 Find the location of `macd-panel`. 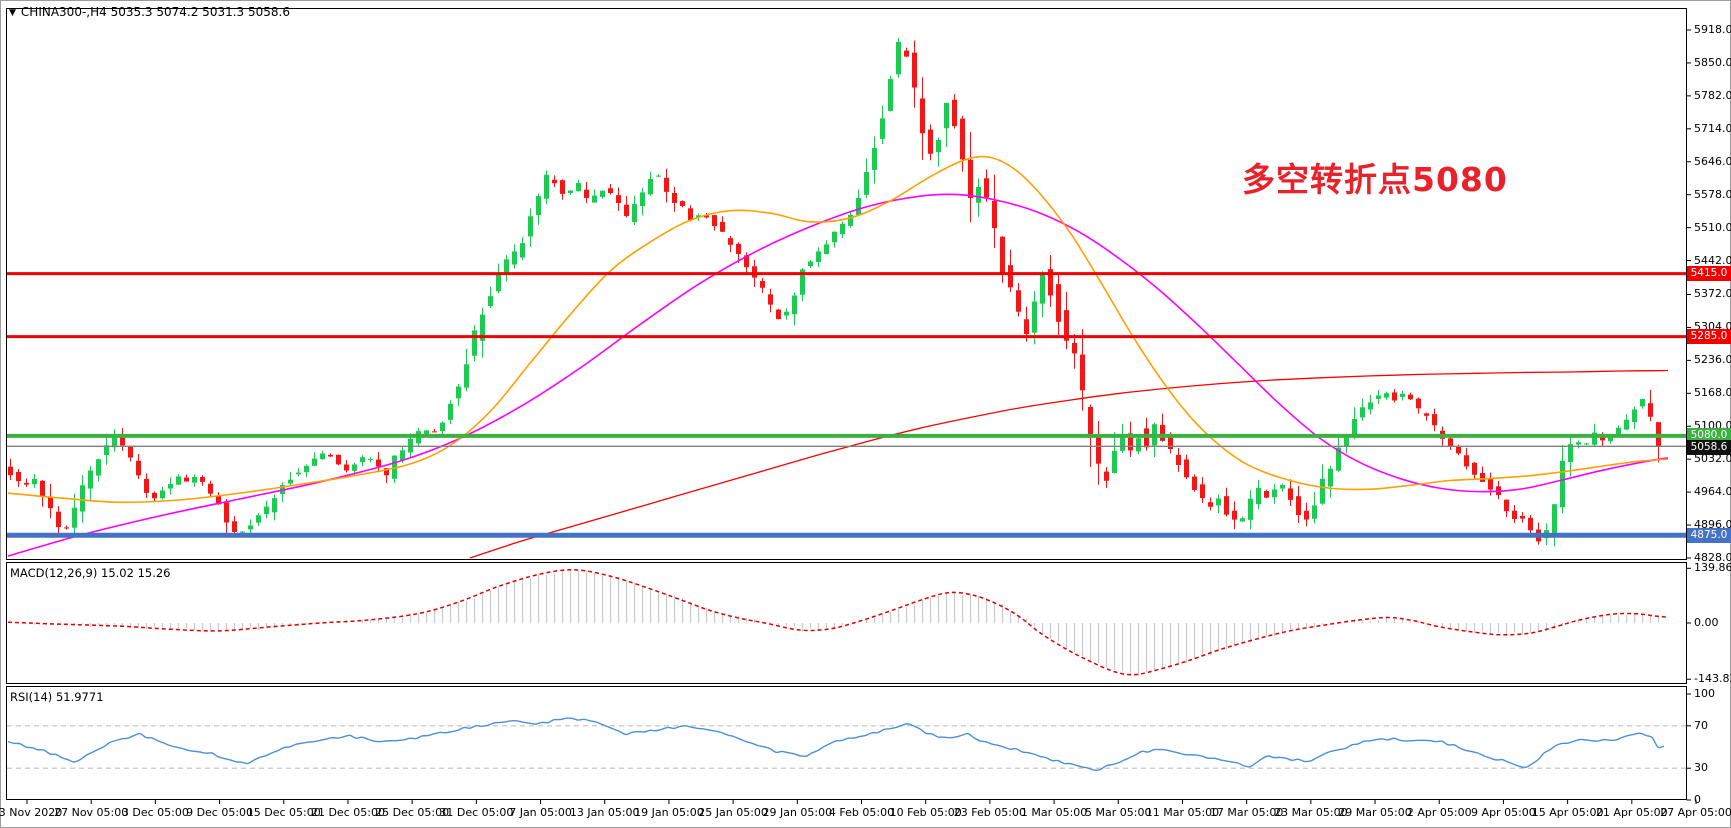

macd-panel is located at coordinates (846, 623).